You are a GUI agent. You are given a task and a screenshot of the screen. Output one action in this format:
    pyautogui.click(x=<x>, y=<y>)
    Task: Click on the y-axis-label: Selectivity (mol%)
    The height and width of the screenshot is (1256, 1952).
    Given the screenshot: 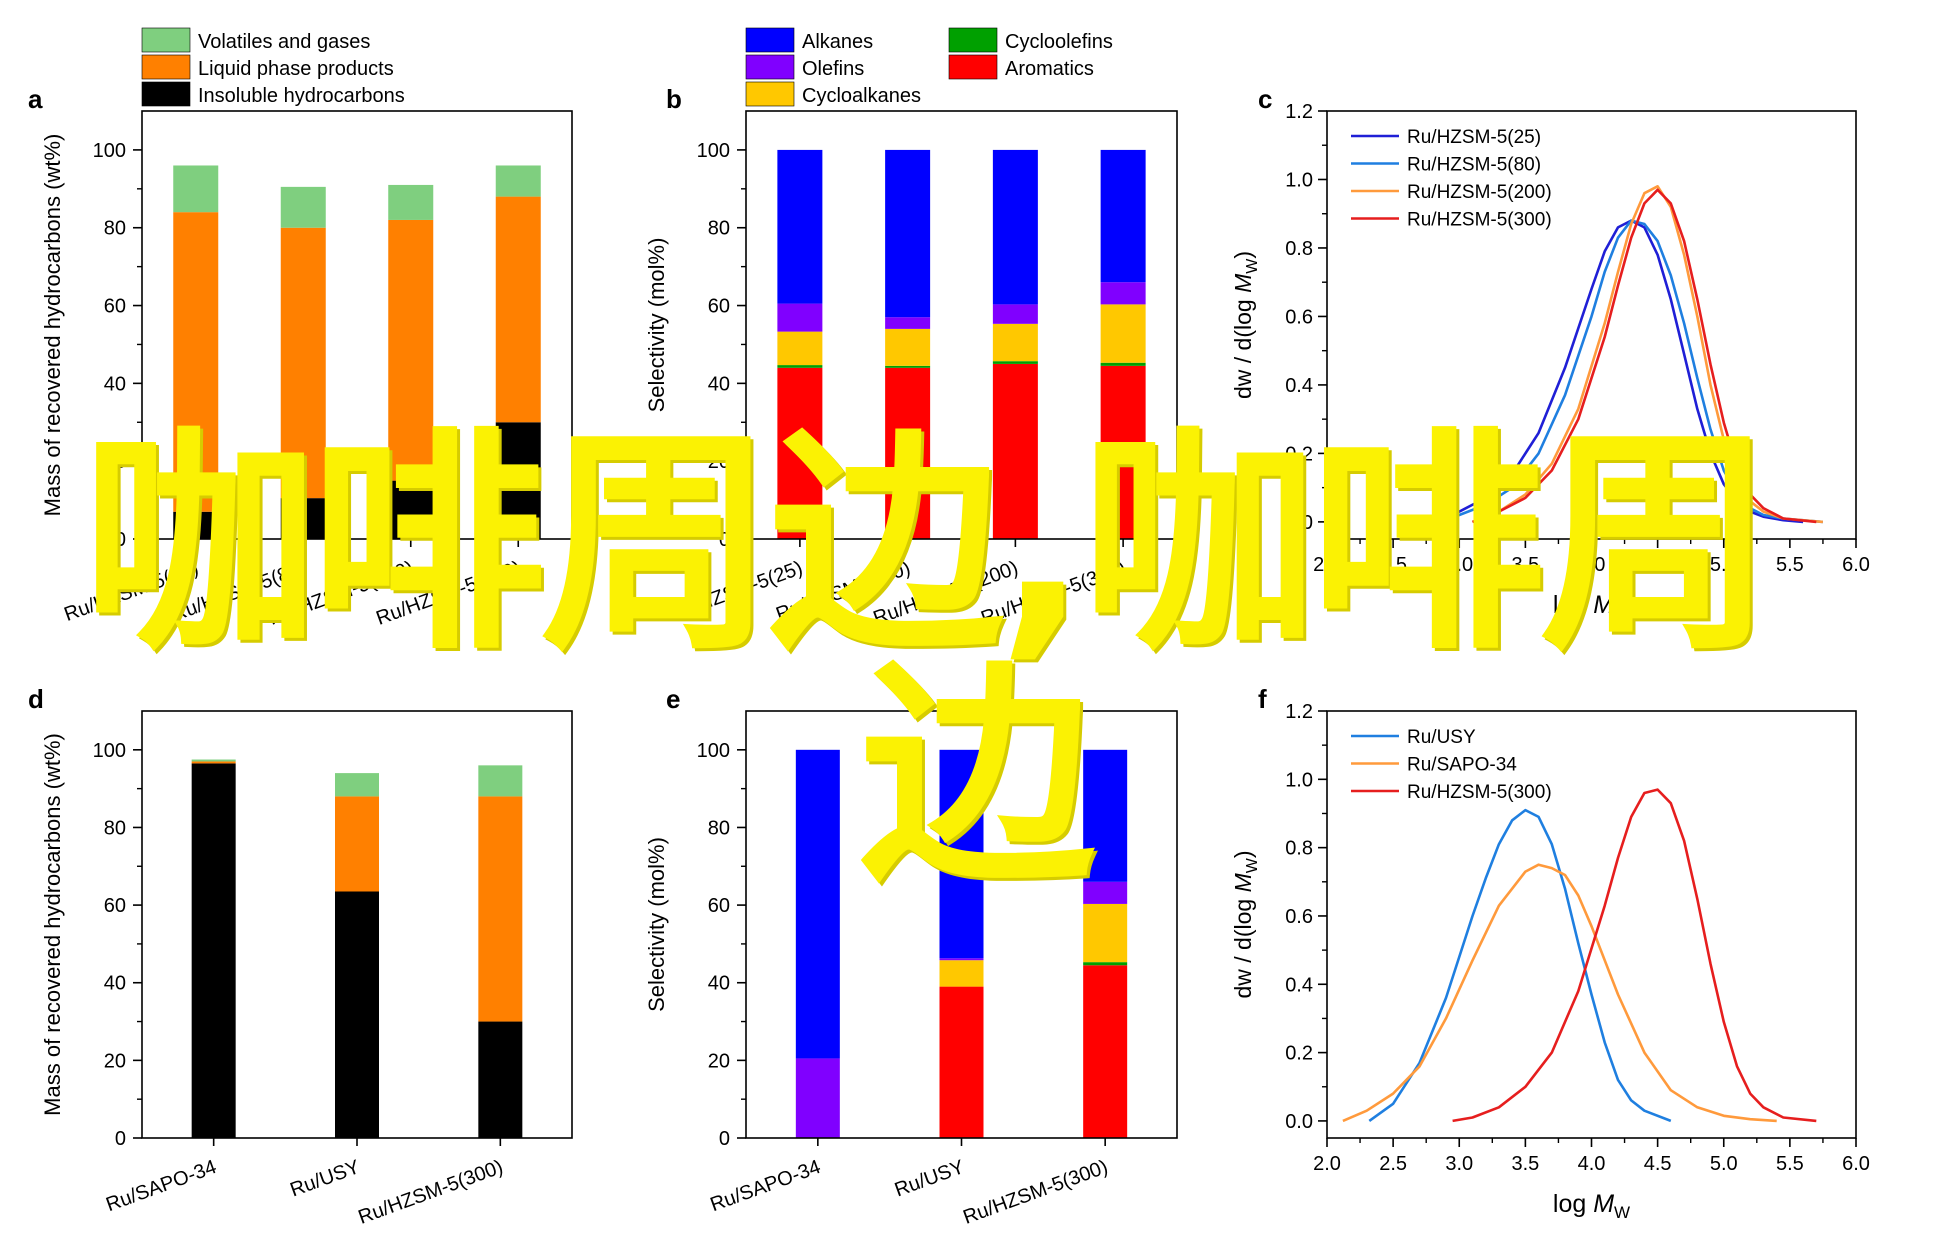 What is the action you would take?
    pyautogui.click(x=656, y=325)
    